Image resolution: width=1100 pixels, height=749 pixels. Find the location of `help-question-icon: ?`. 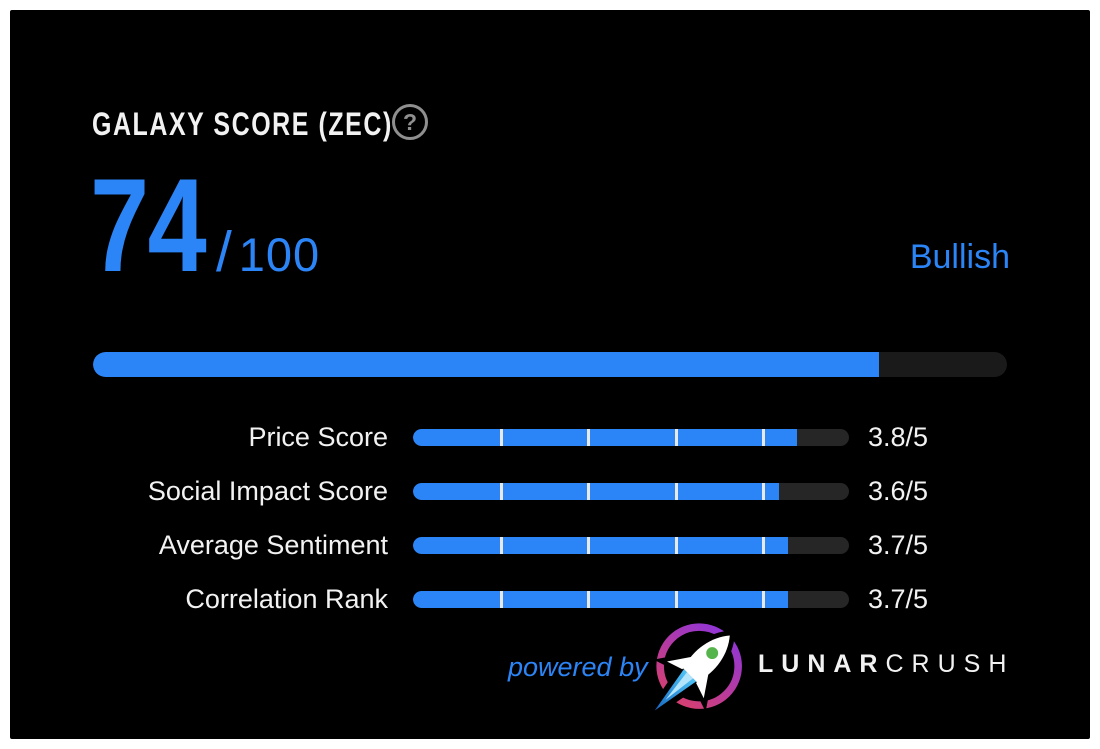

help-question-icon: ? is located at coordinates (410, 122).